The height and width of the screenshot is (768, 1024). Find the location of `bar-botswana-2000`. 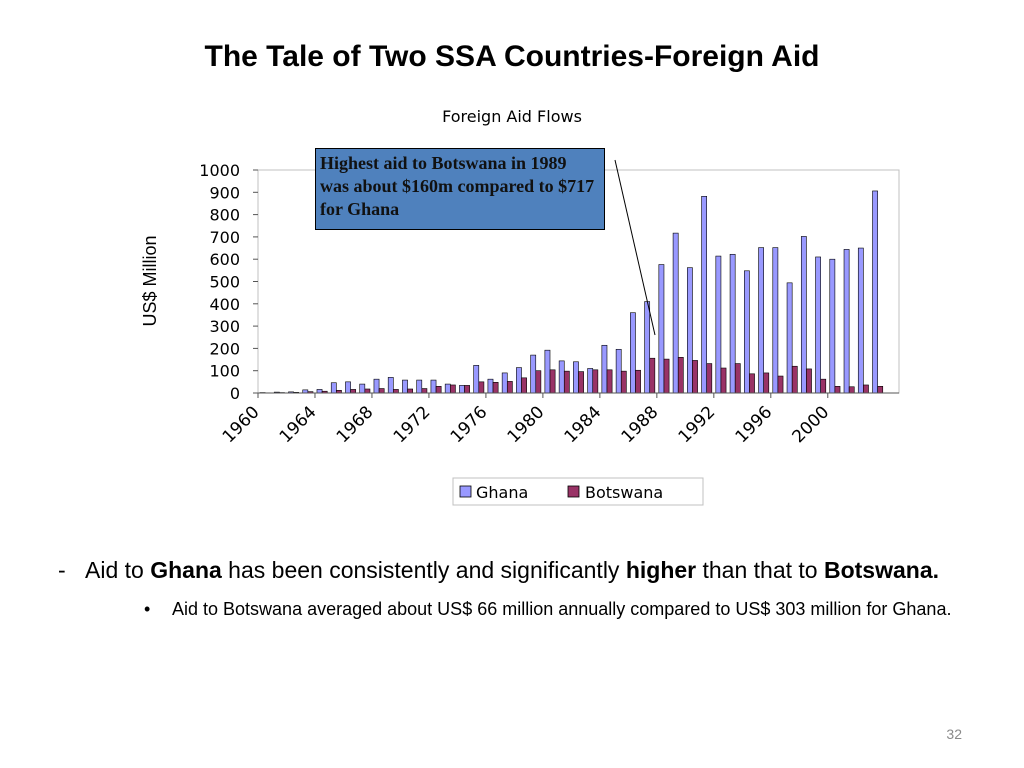

bar-botswana-2000 is located at coordinates (837, 390).